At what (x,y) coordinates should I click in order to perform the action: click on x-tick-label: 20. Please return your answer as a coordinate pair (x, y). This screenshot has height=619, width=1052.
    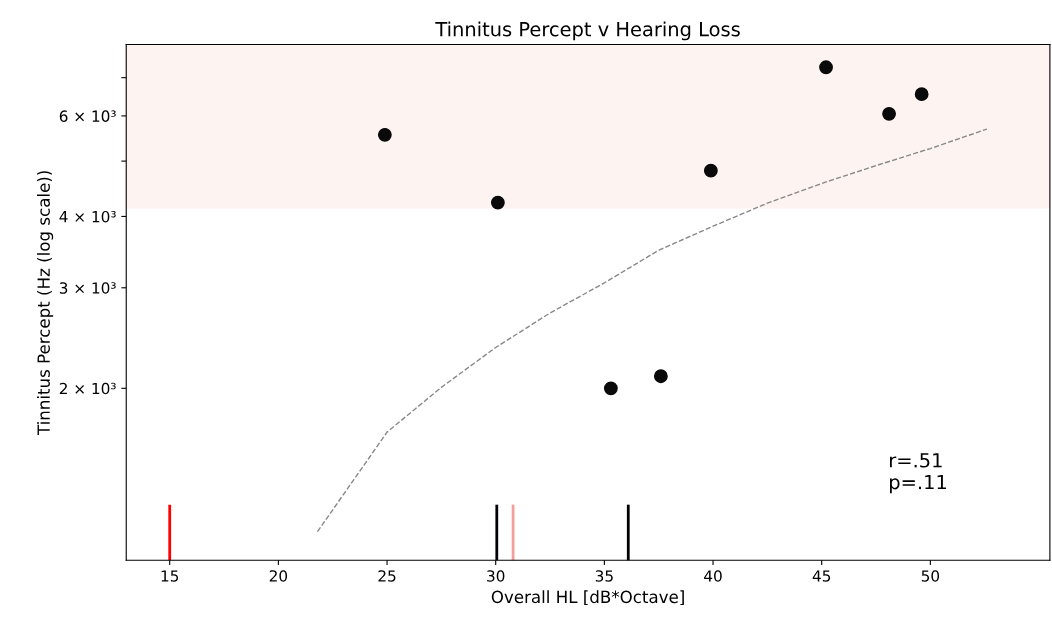
    Looking at the image, I should click on (278, 576).